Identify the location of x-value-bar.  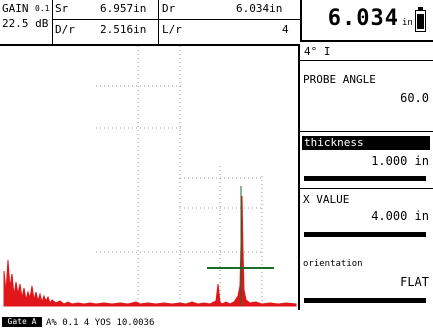
(365, 234).